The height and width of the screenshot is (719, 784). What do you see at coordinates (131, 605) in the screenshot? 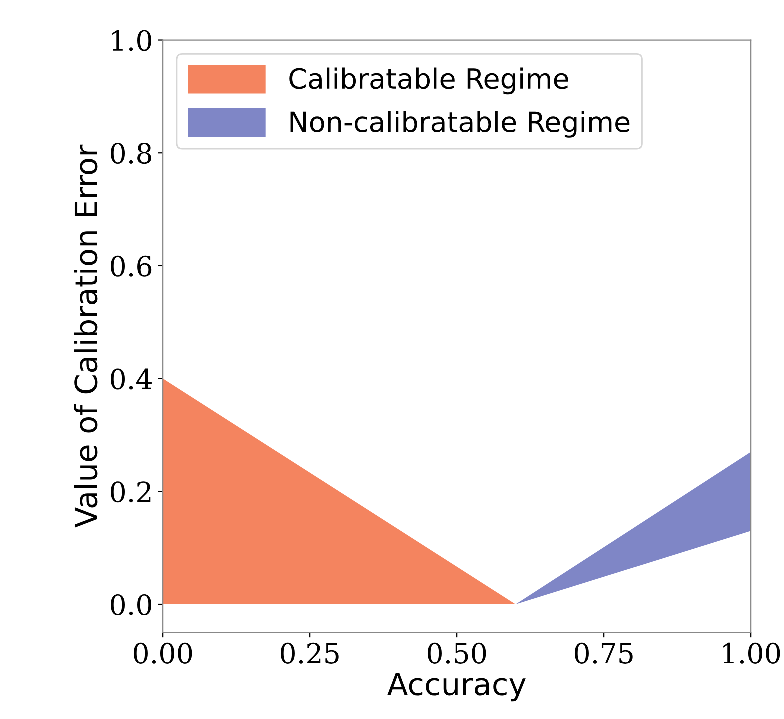
I see `y-tick-label: 0.0` at bounding box center [131, 605].